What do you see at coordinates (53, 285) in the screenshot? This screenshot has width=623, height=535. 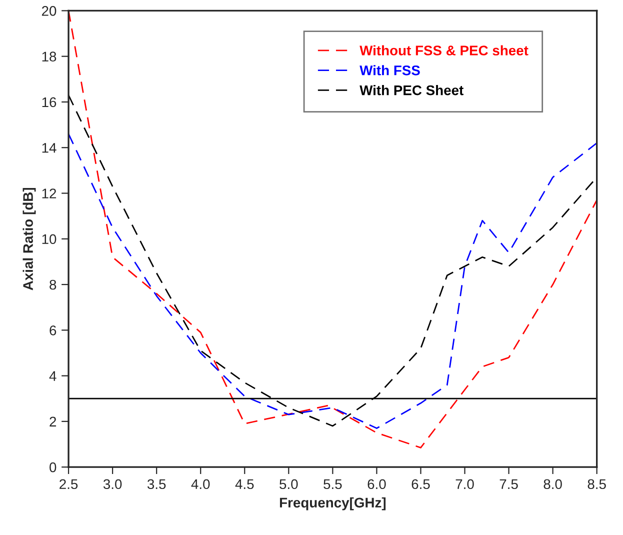 I see `y-tick-label: 8` at bounding box center [53, 285].